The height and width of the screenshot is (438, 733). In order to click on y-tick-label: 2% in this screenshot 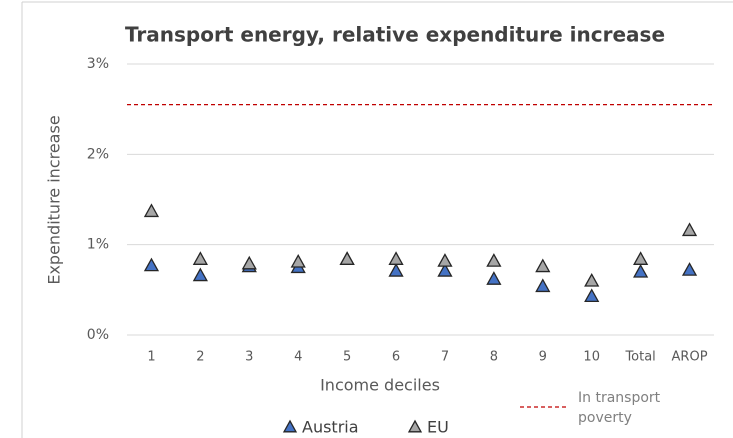, I will do `click(98, 154)`.